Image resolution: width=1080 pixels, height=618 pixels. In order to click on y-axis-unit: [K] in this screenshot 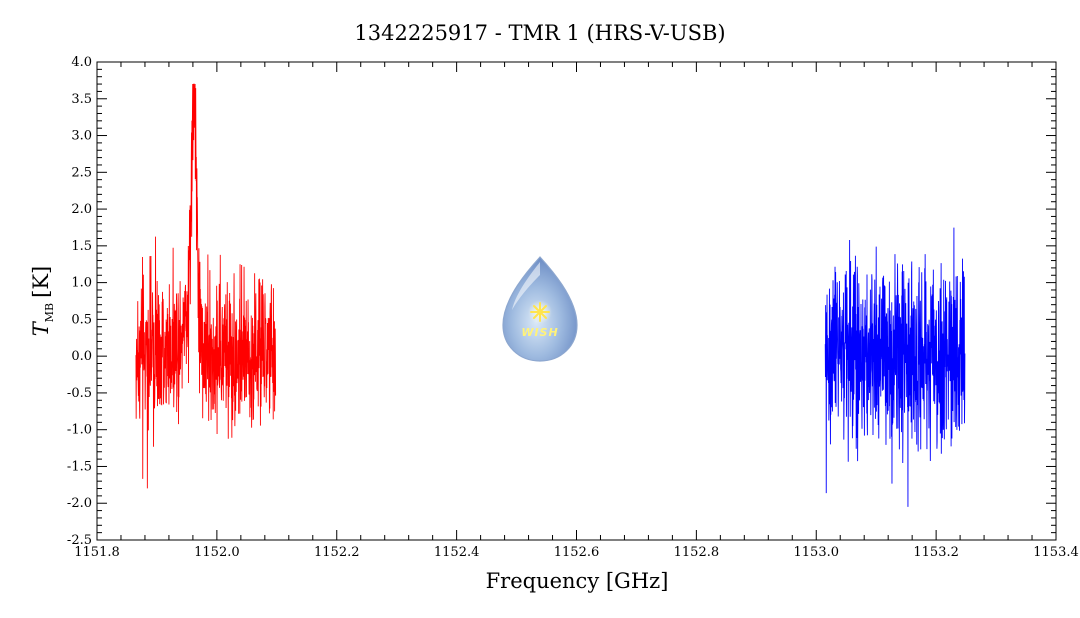, I will do `click(41, 282)`.